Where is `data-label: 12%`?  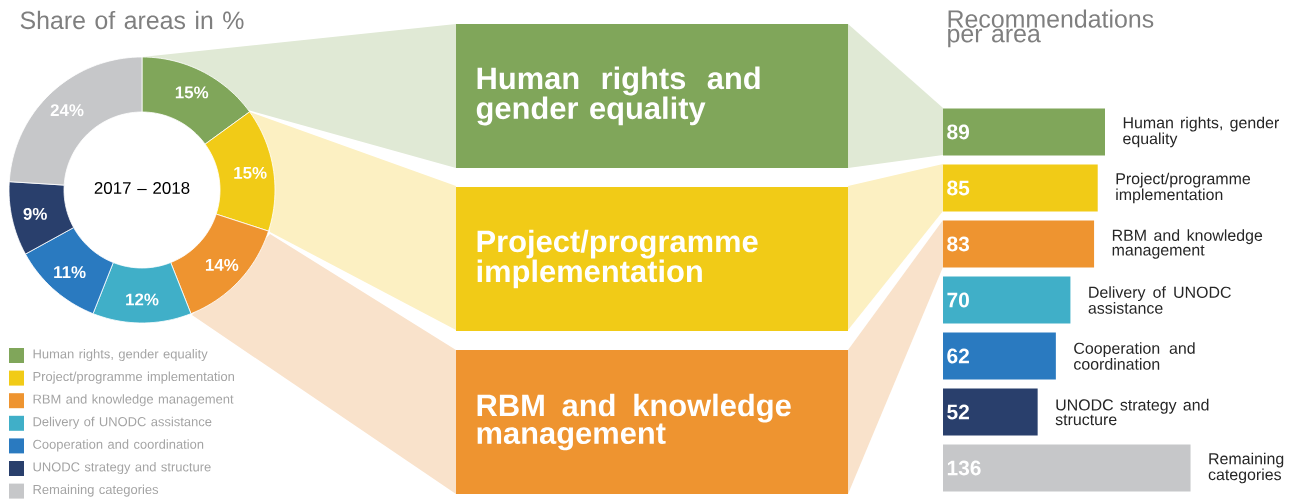
data-label: 12% is located at coordinates (142, 299).